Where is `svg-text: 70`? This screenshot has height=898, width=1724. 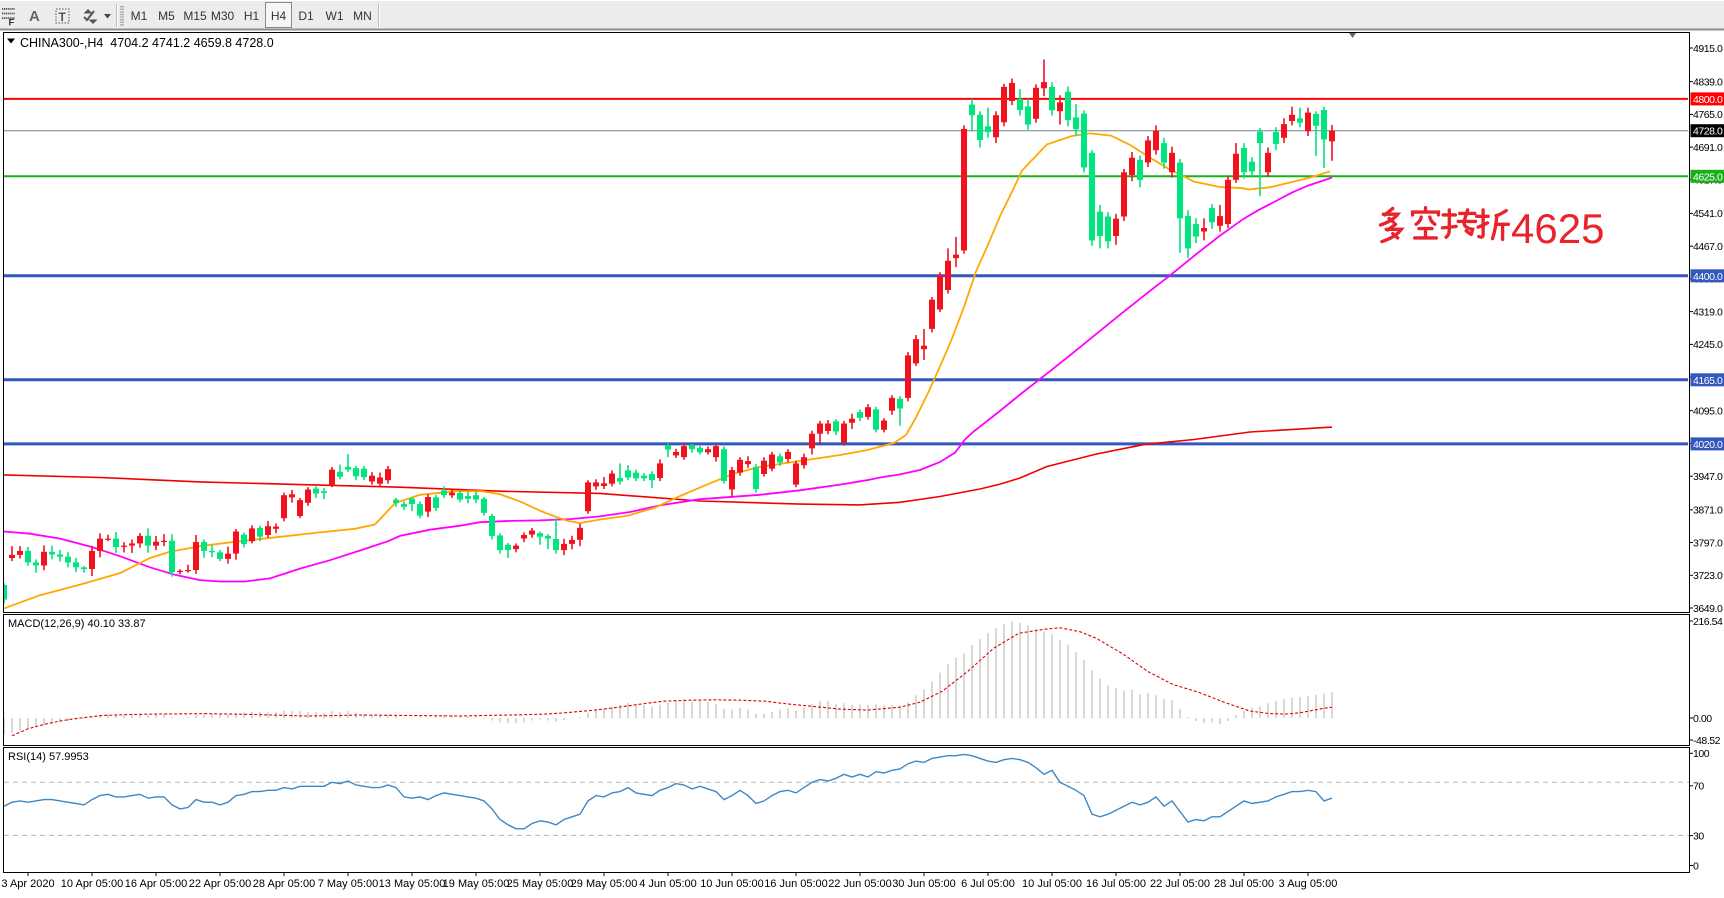 svg-text: 70 is located at coordinates (1698, 787).